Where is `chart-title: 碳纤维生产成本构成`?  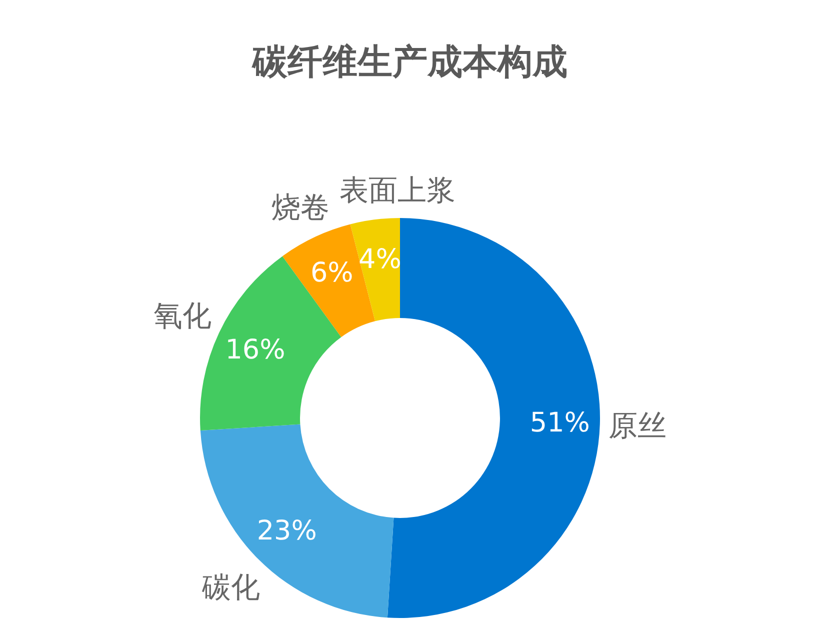
chart-title: 碳纤维生产成本构成 is located at coordinates (410, 62).